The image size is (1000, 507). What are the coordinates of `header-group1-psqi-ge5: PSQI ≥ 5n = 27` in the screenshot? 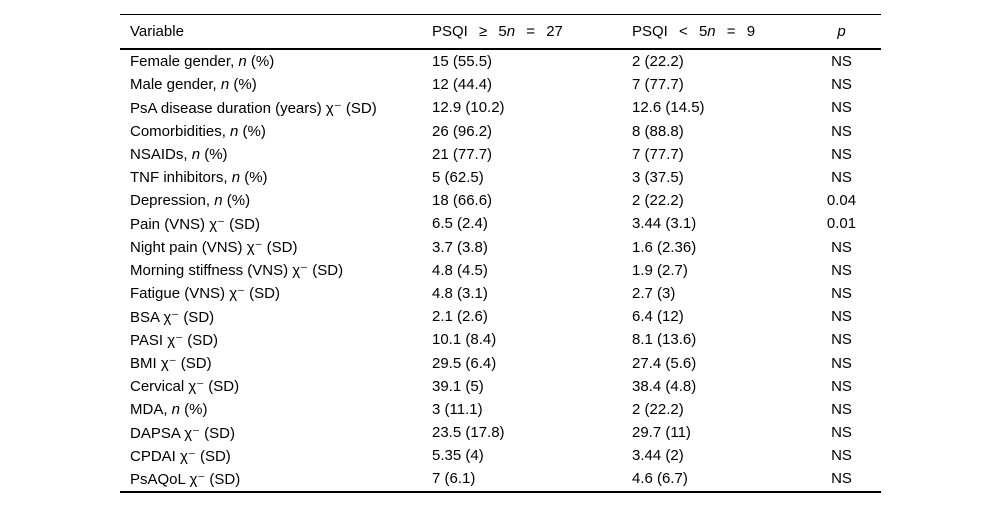 It's located at (497, 31).